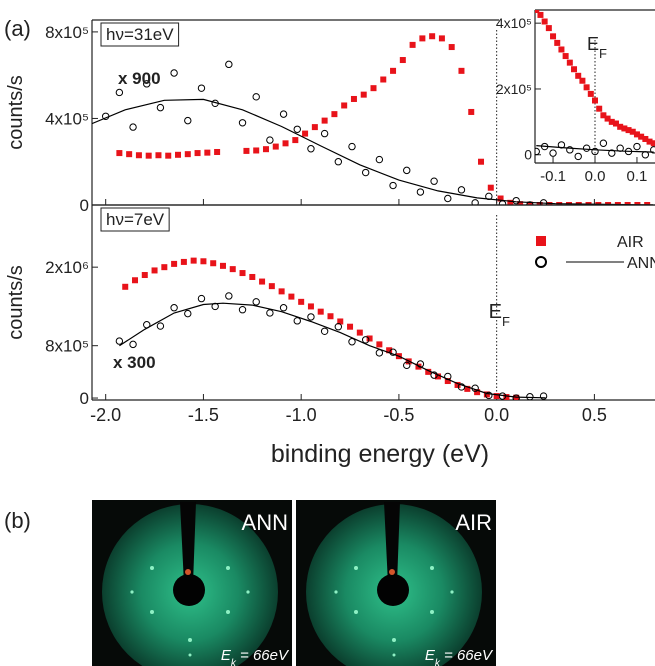 This screenshot has height=666, width=655. What do you see at coordinates (84, 205) in the screenshot?
I see `y-tick-label: 0` at bounding box center [84, 205].